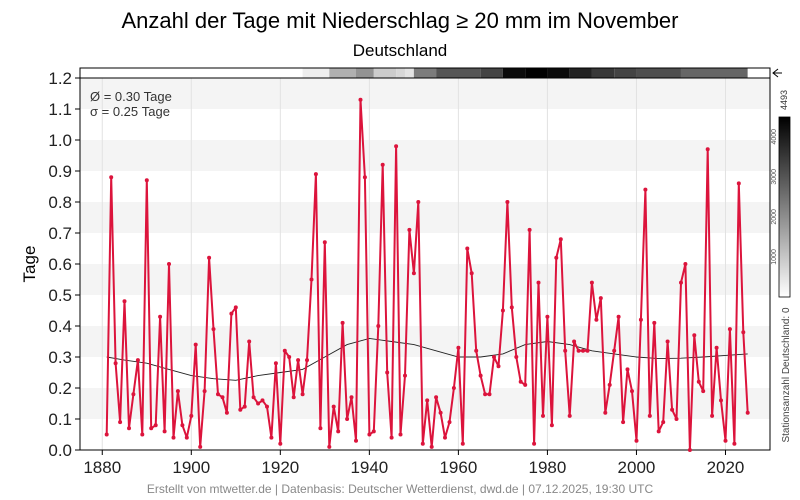  Describe the element at coordinates (400, 50) in the screenshot. I see `chart-subtitle: Deutschland` at that location.